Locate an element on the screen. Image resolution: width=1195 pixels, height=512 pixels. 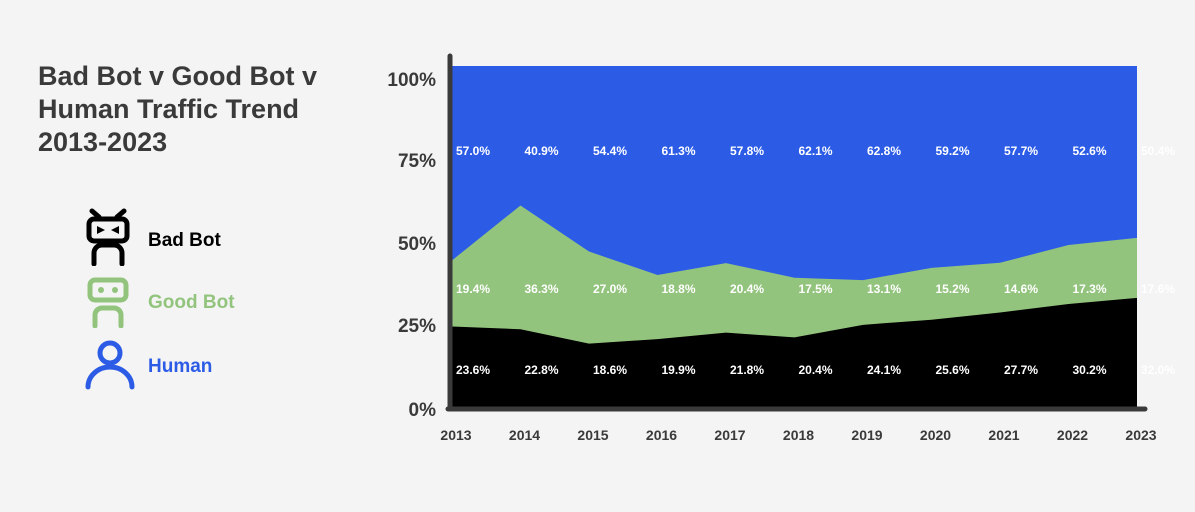
area-bad-bot is located at coordinates (794, 352).